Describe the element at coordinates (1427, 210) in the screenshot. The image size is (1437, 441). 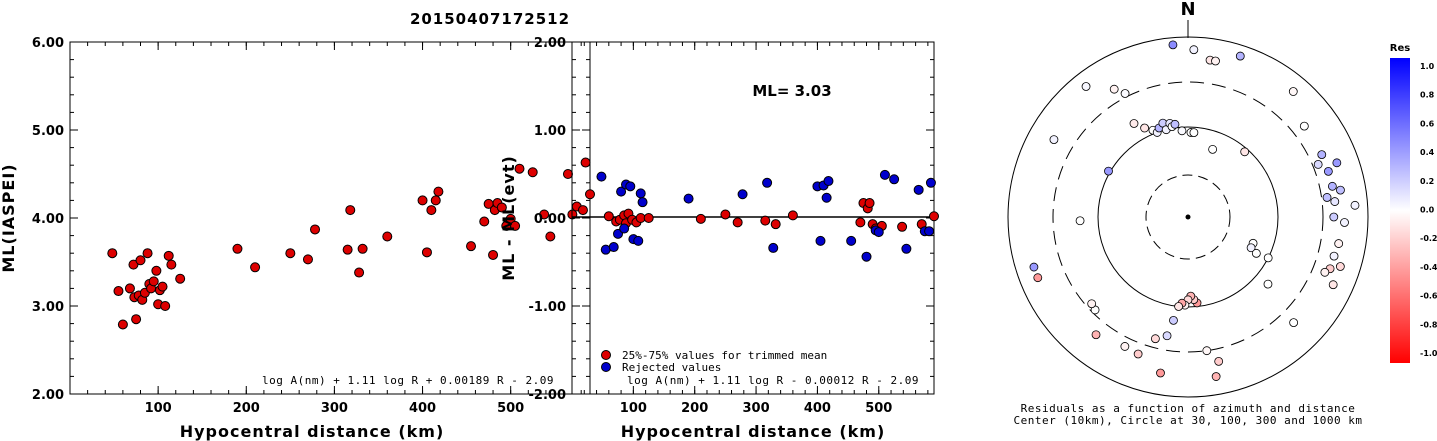
I see `colorbar-tick-label: 0.0` at that location.